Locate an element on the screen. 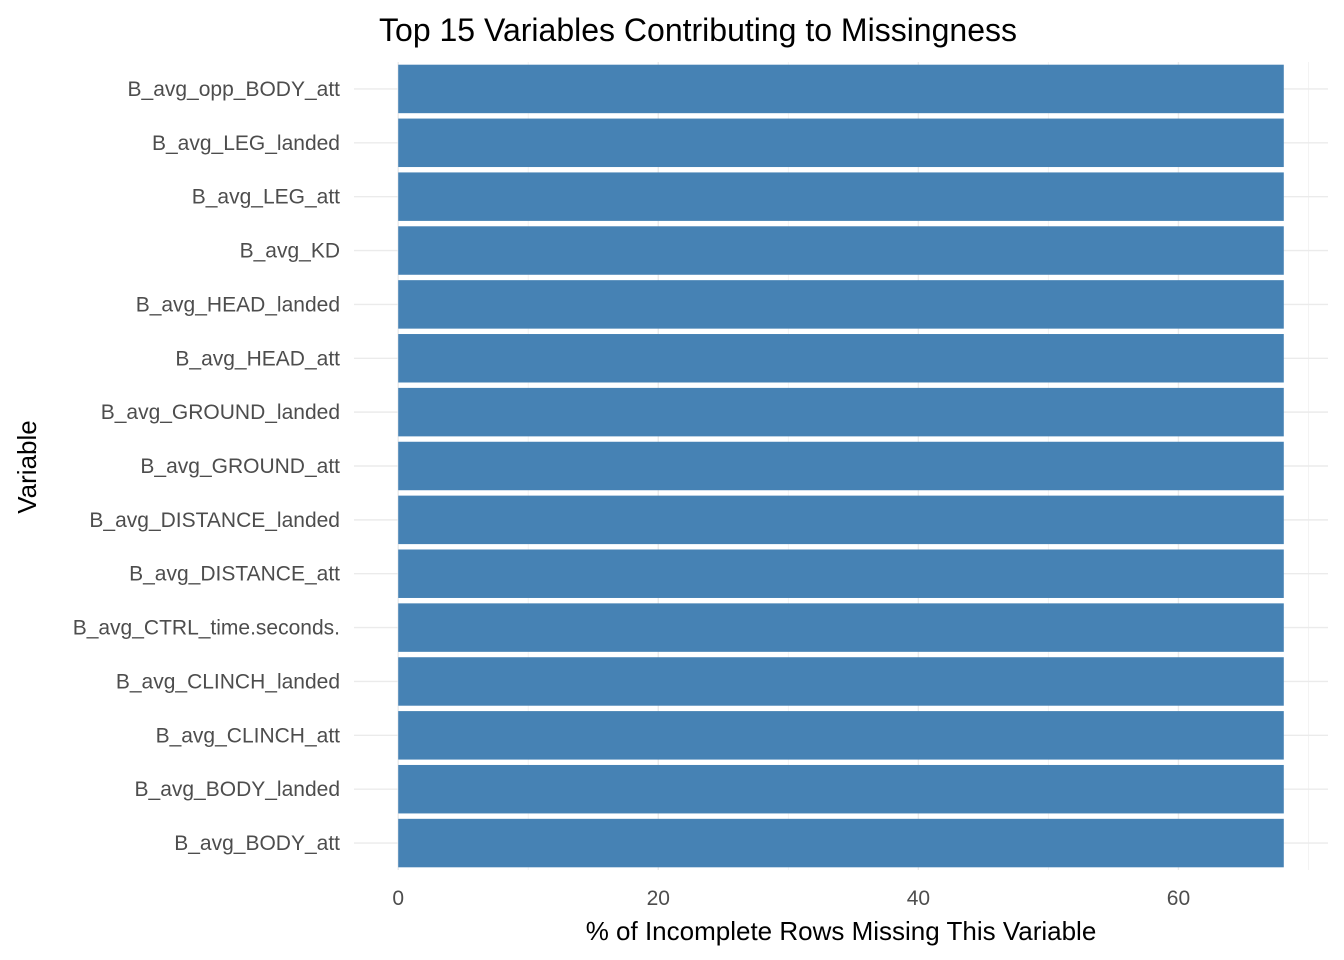 This screenshot has width=1344, height=960. y-tick-label: B_avg_BODY_landed is located at coordinates (237, 789).